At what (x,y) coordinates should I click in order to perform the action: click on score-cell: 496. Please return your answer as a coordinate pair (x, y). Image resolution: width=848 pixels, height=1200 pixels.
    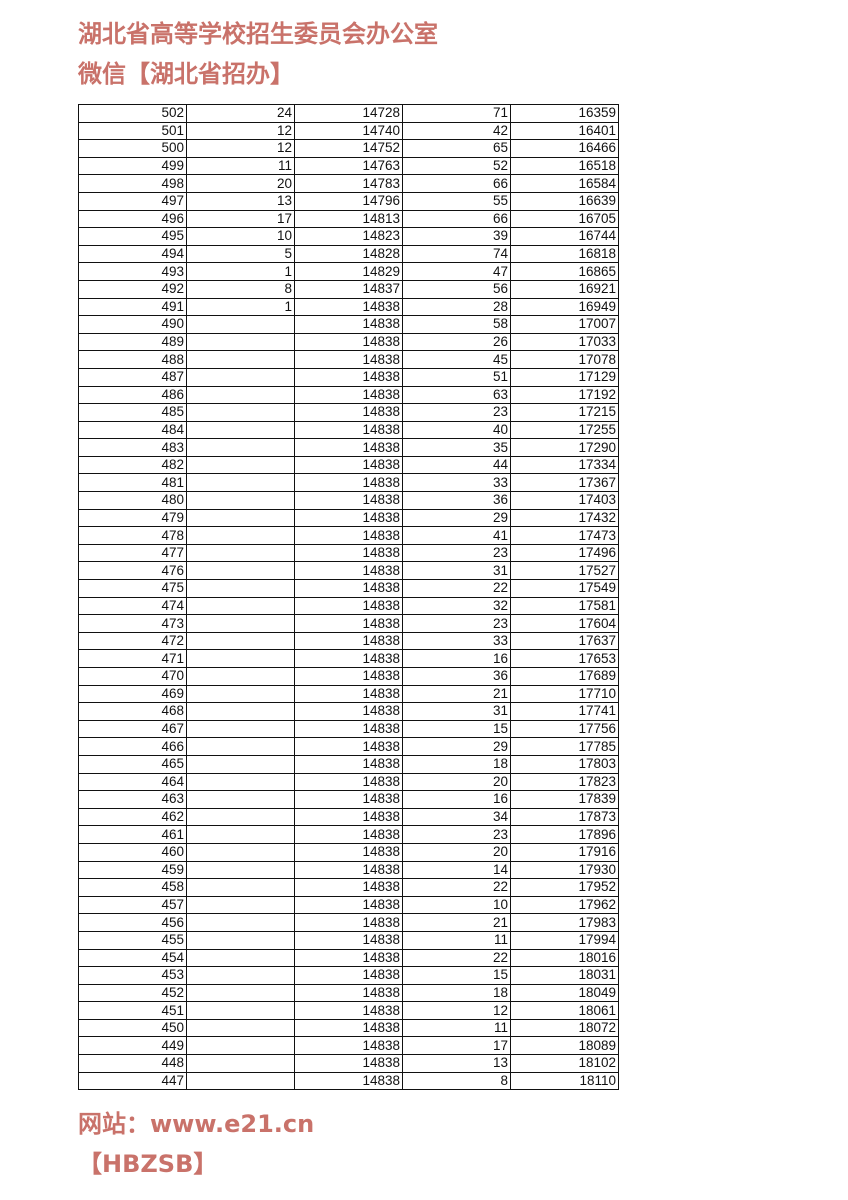
    Looking at the image, I should click on (132, 219).